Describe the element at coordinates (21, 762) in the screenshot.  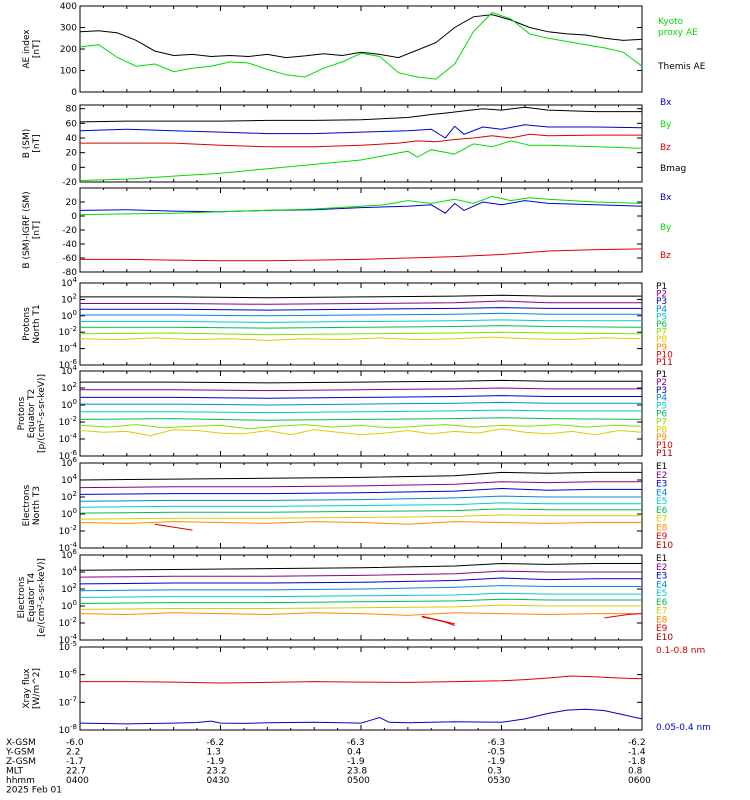
I see `time-axis-row-label: Z-GSM` at that location.